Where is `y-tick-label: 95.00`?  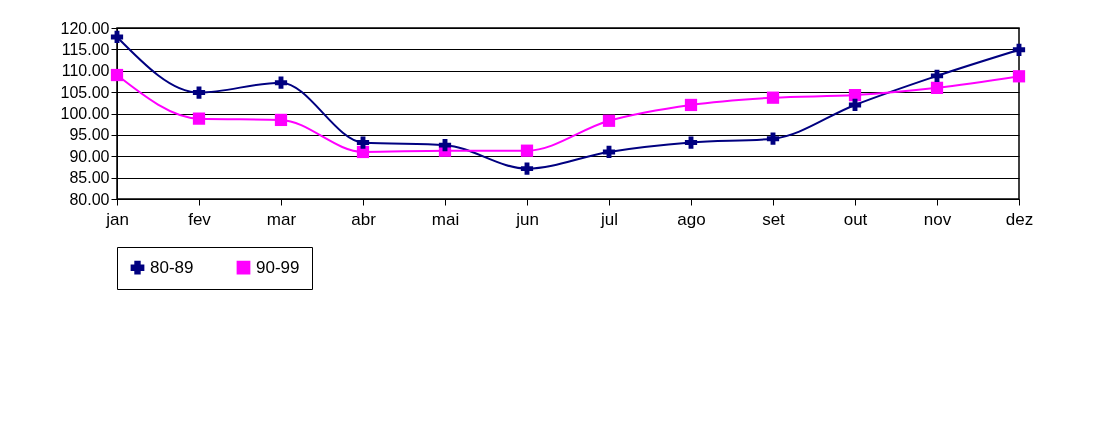 y-tick-label: 95.00 is located at coordinates (89, 135).